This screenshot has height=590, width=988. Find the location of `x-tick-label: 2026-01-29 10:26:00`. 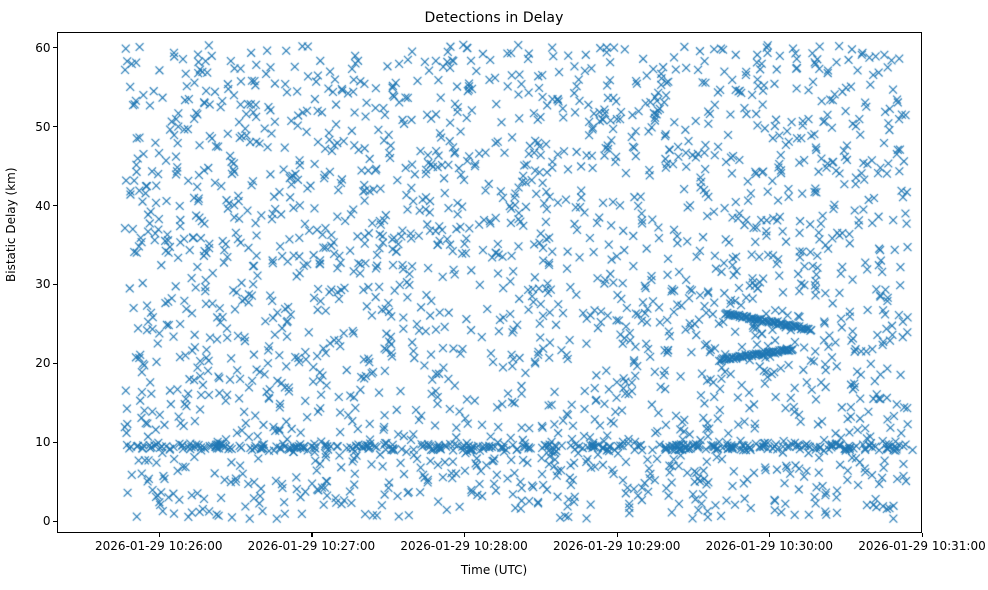

x-tick-label: 2026-01-29 10:26:00 is located at coordinates (159, 546).